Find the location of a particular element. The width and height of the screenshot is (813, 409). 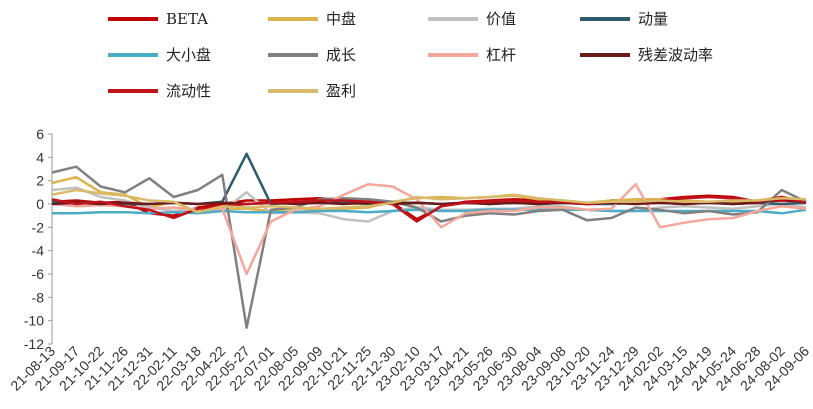

y-tick-label: -10 is located at coordinates (34, 321).